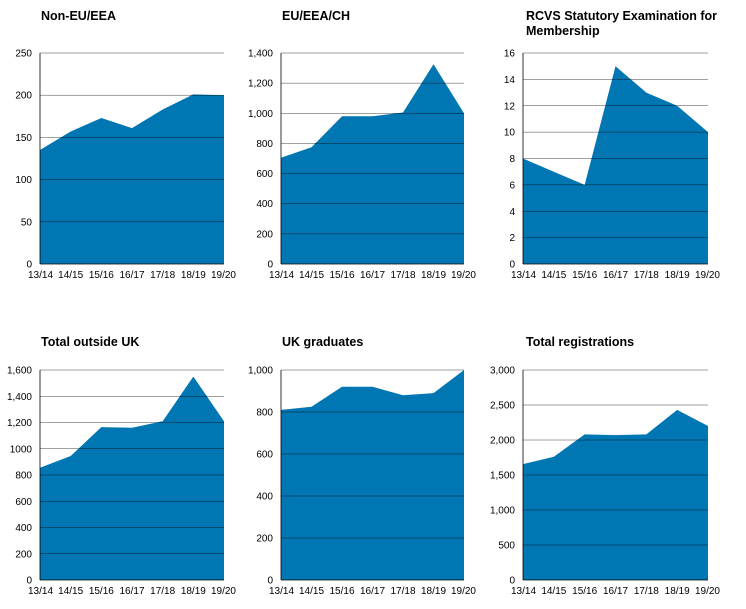 This screenshot has height=609, width=746. What do you see at coordinates (512, 212) in the screenshot?
I see `y-tick-label: 4` at bounding box center [512, 212].